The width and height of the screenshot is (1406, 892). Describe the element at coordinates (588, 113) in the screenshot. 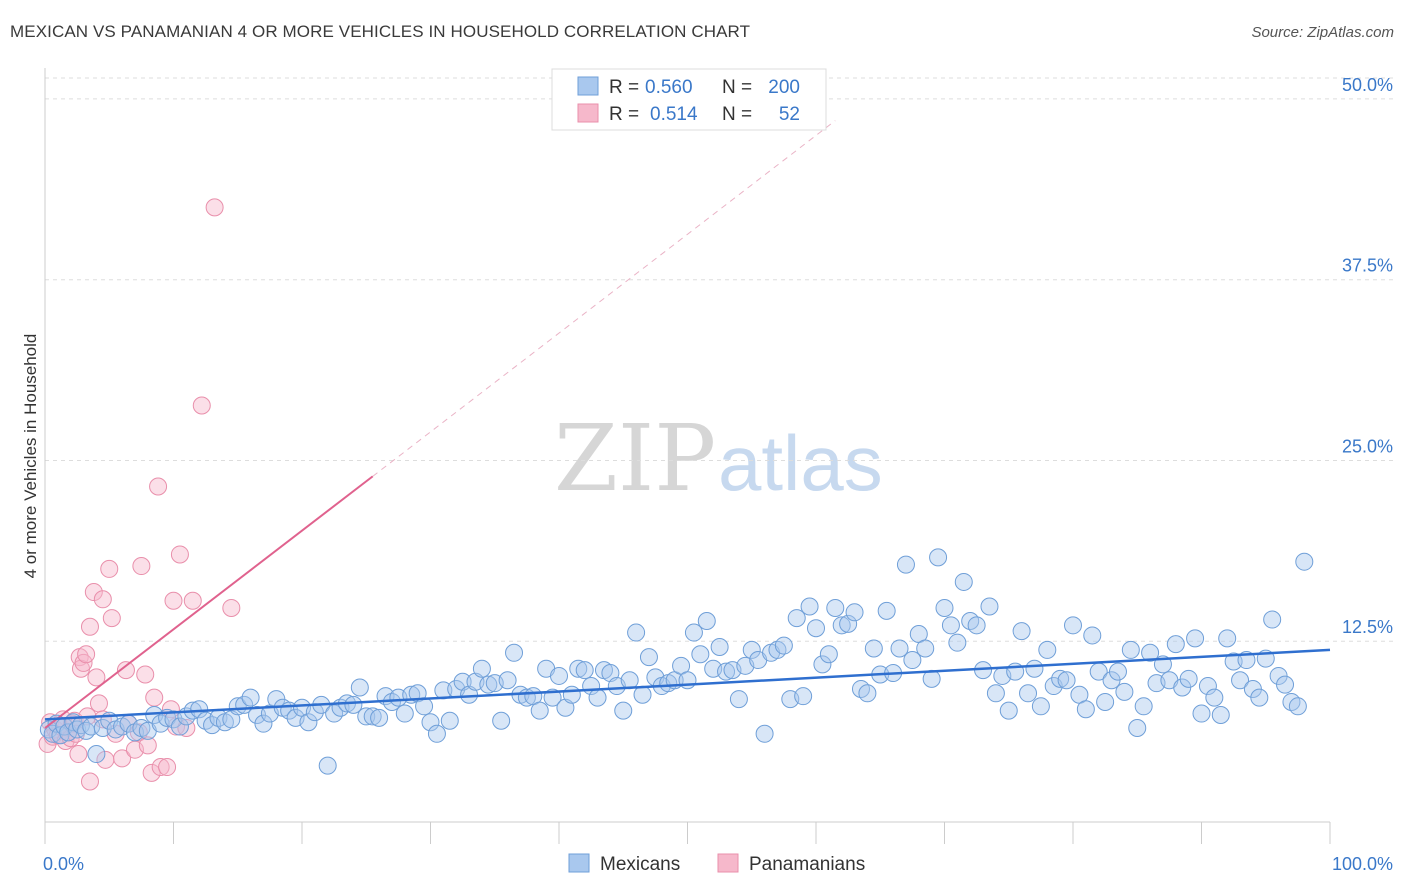

I see `legend-swatch-panamanians` at that location.